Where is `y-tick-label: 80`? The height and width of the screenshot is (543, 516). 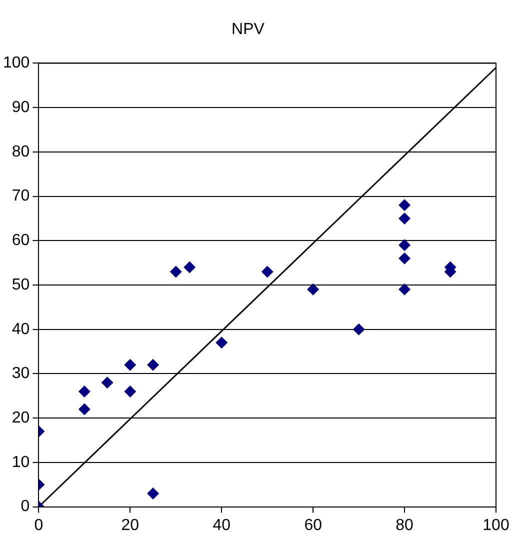 y-tick-label: 80 is located at coordinates (21, 151).